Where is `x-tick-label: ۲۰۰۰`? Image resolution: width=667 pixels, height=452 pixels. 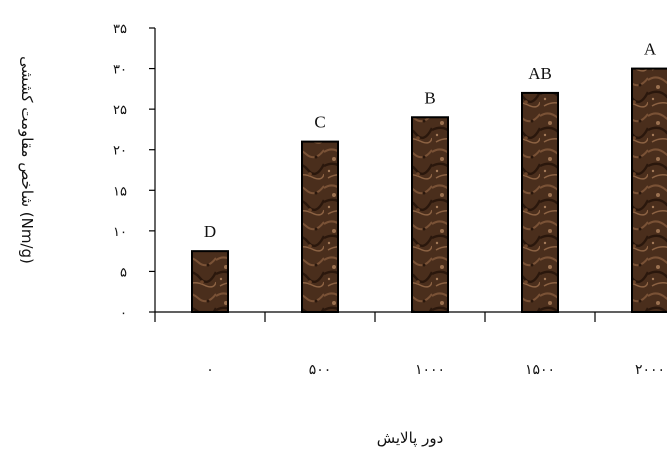 x-tick-label: ۲۰۰۰ is located at coordinates (650, 370).